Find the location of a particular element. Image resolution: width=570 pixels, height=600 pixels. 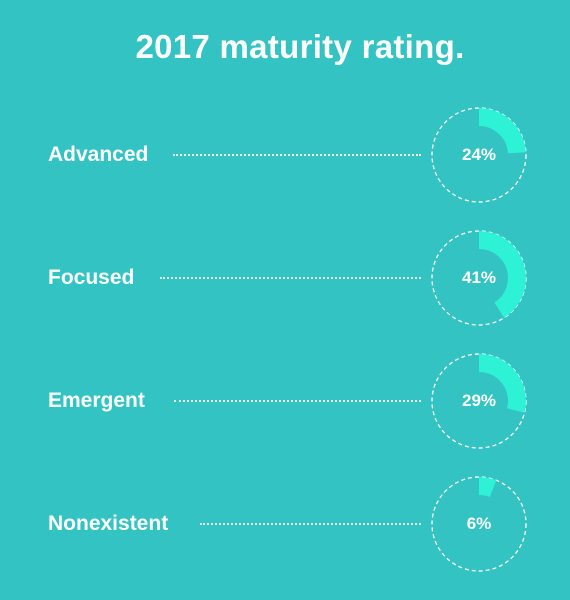

value-label: 29% is located at coordinates (479, 400).